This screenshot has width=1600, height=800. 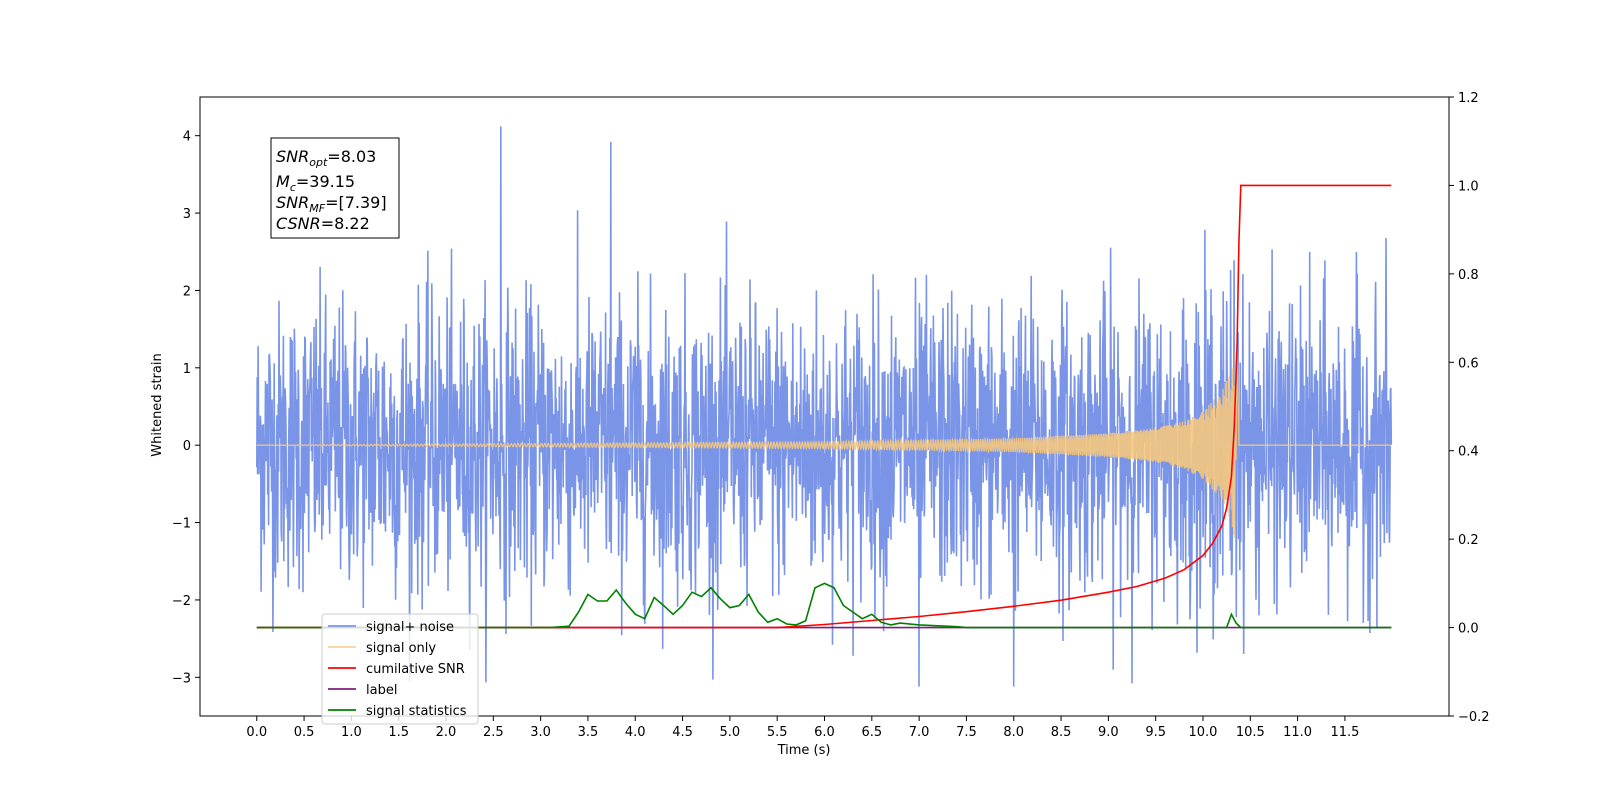 I want to click on x-tick-label: 2.0, so click(x=446, y=732).